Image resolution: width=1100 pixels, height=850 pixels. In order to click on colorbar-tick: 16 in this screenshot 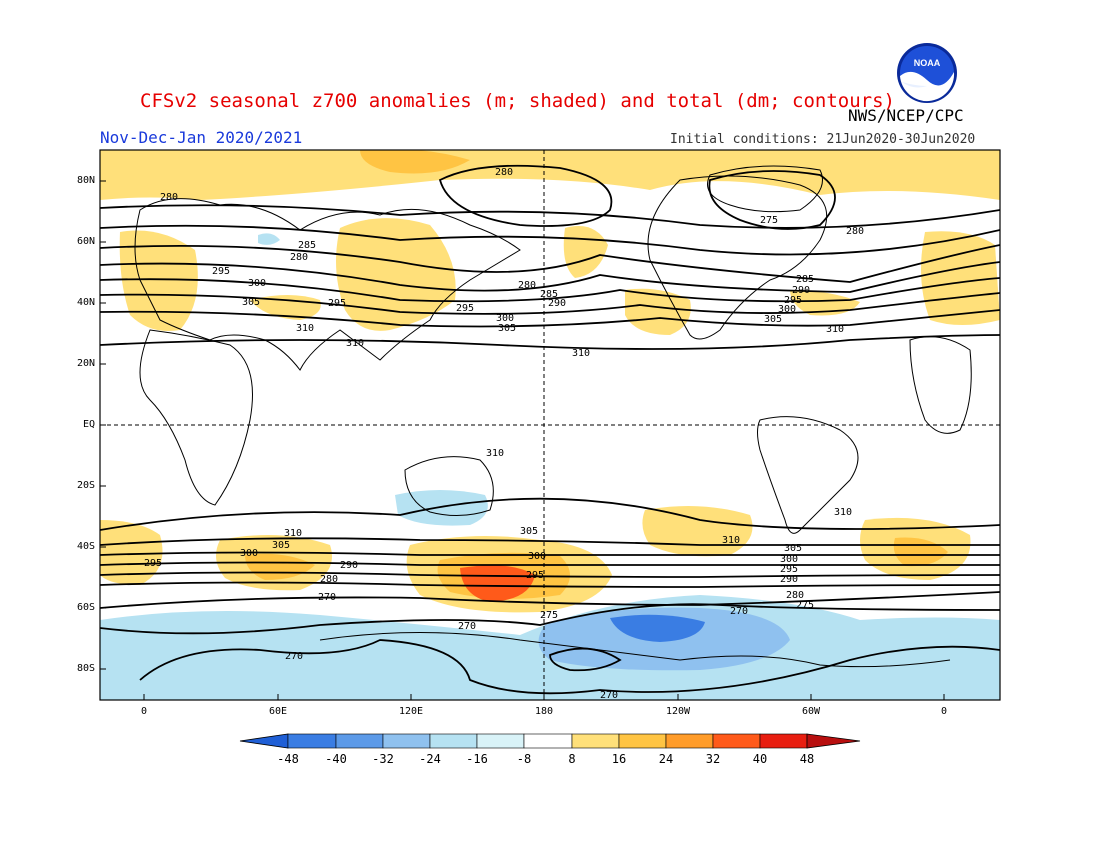, I will do `click(619, 759)`.